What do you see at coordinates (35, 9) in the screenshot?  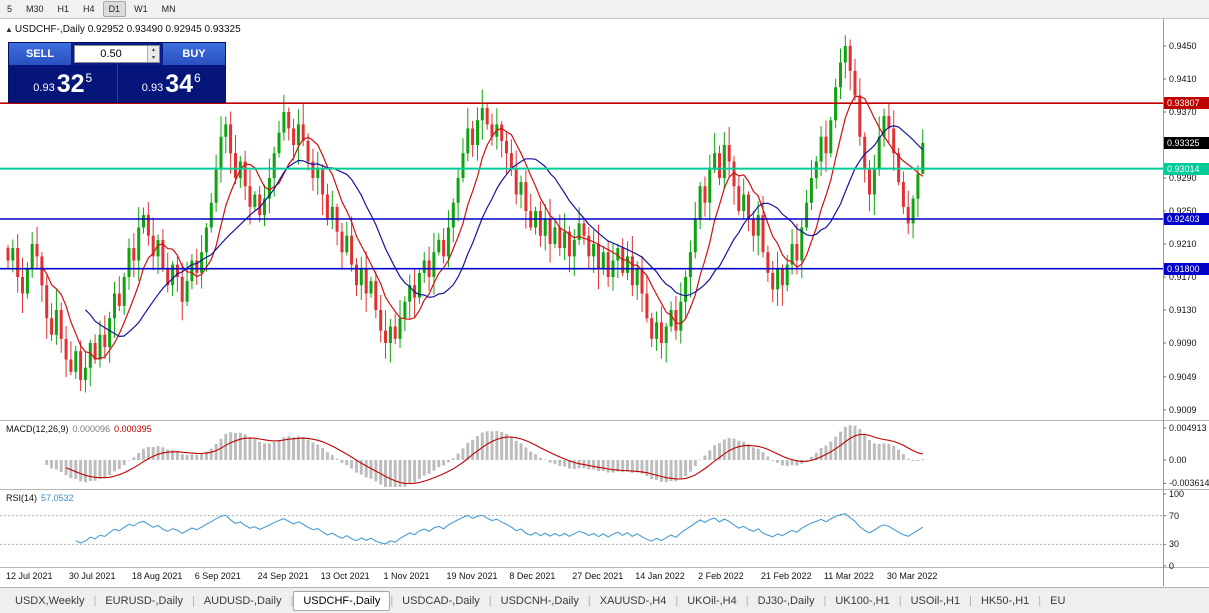 I see `timeframe-m30: M30` at bounding box center [35, 9].